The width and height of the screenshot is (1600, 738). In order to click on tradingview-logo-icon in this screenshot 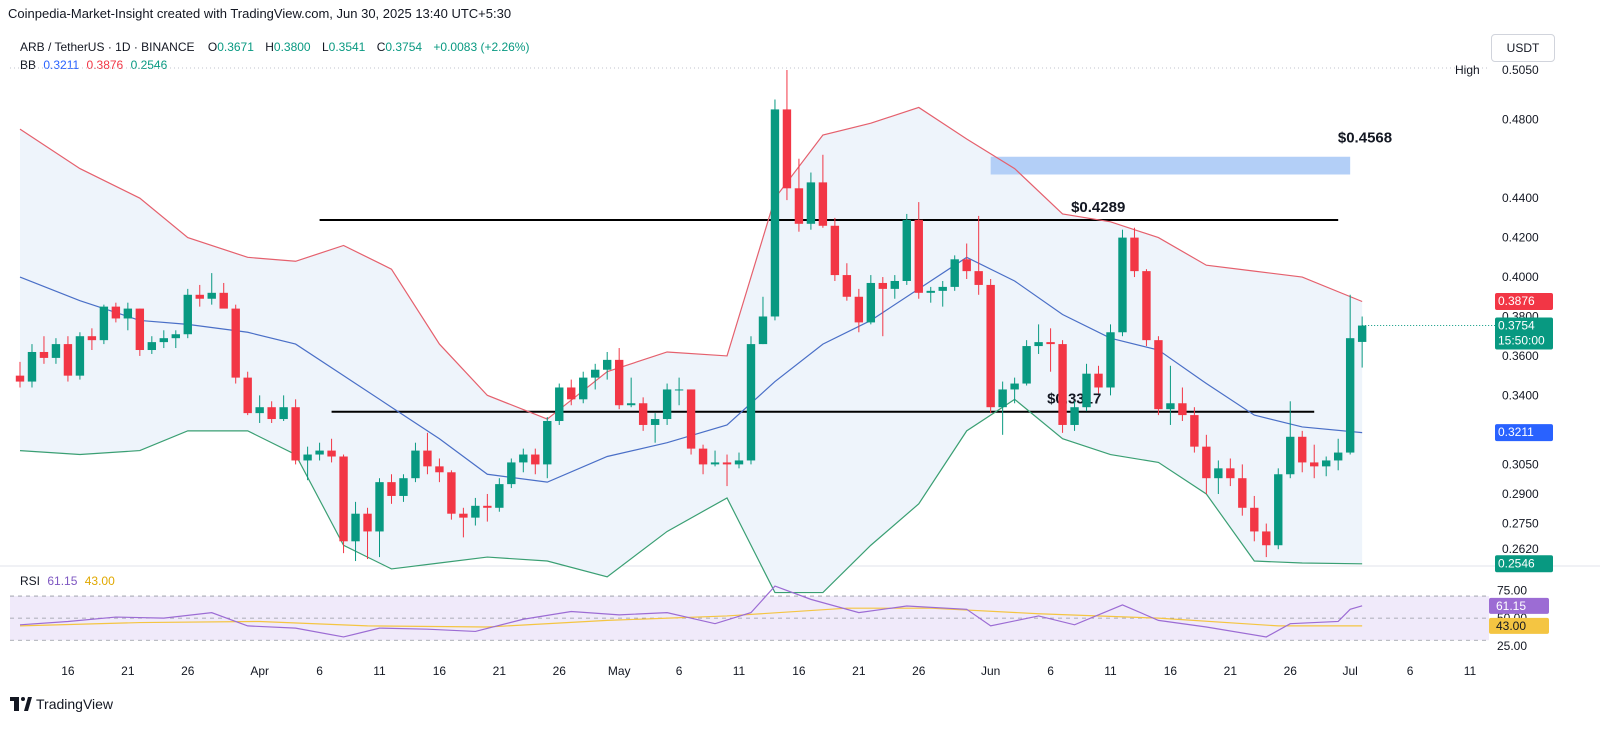, I will do `click(21, 704)`.